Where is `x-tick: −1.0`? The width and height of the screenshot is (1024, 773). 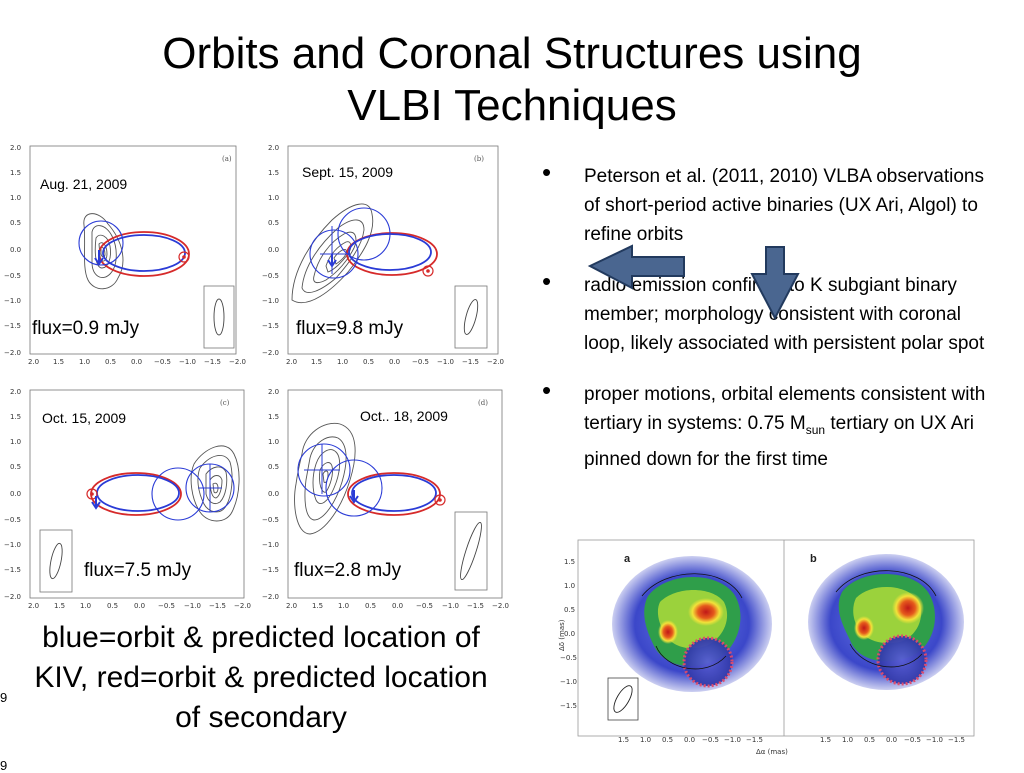 x-tick: −1.0 is located at coordinates (445, 362).